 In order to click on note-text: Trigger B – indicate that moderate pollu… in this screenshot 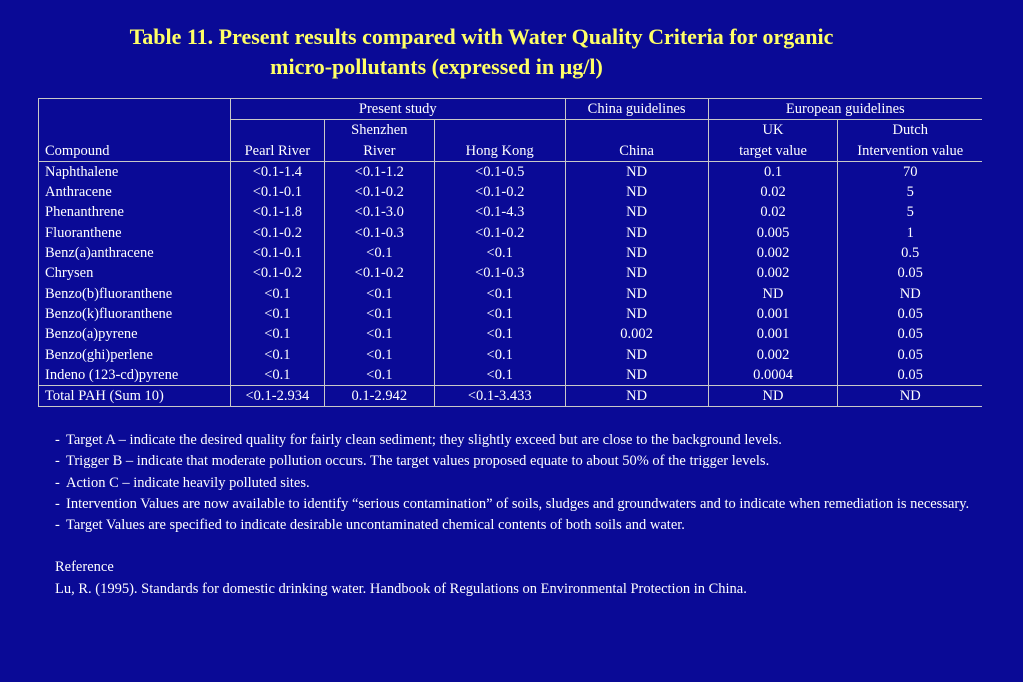, I will do `click(418, 461)`.